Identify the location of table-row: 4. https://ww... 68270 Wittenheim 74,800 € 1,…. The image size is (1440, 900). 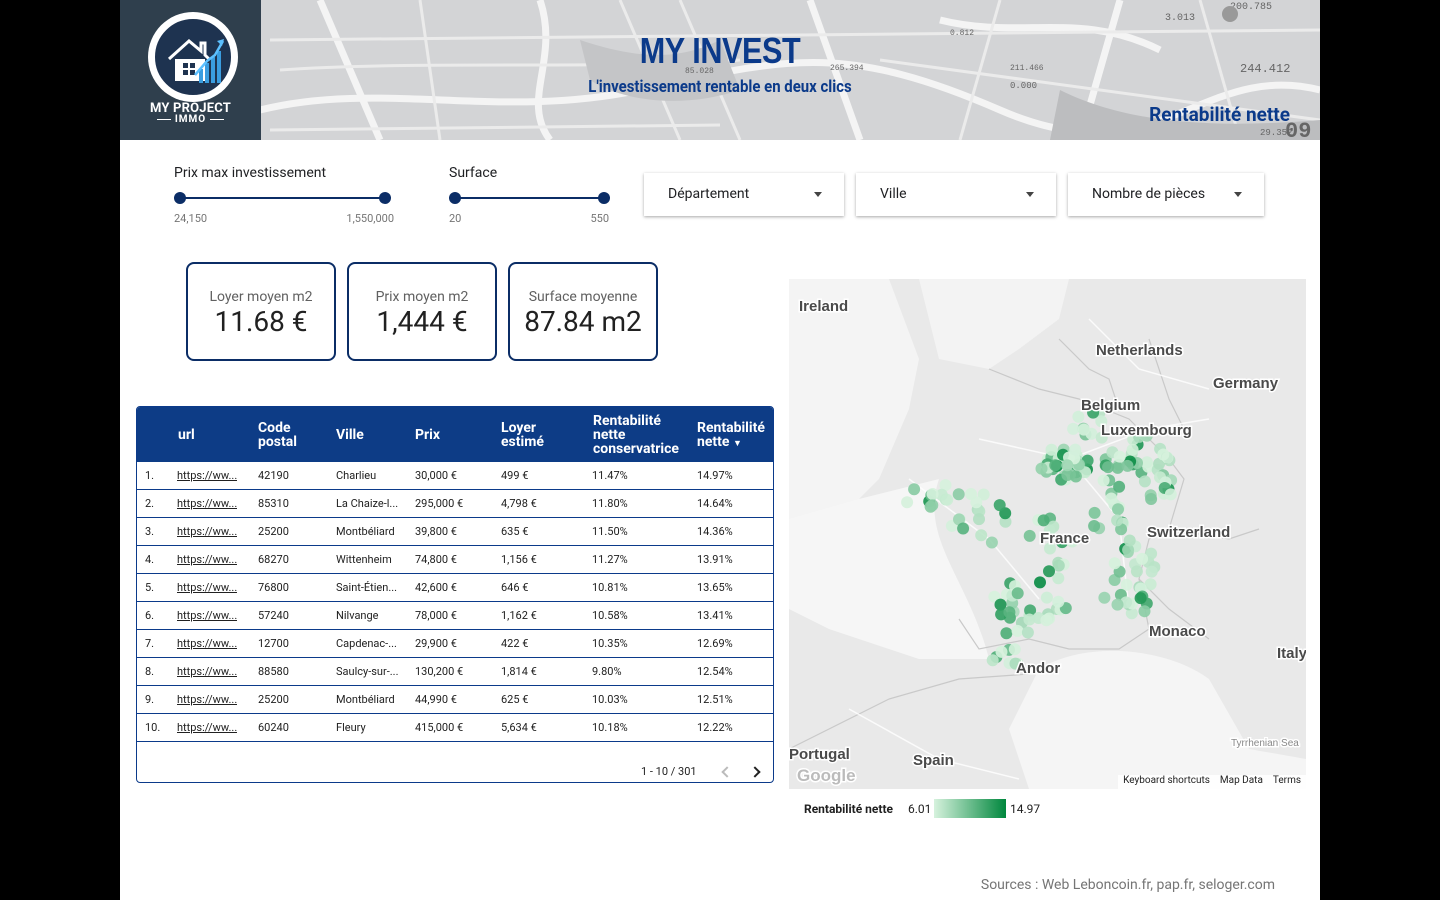
(455, 560).